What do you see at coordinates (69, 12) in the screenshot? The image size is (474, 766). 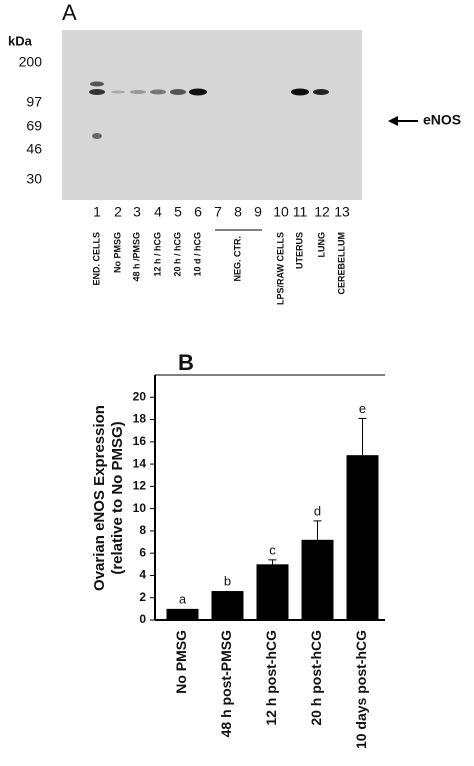 I see `panel-label: A` at bounding box center [69, 12].